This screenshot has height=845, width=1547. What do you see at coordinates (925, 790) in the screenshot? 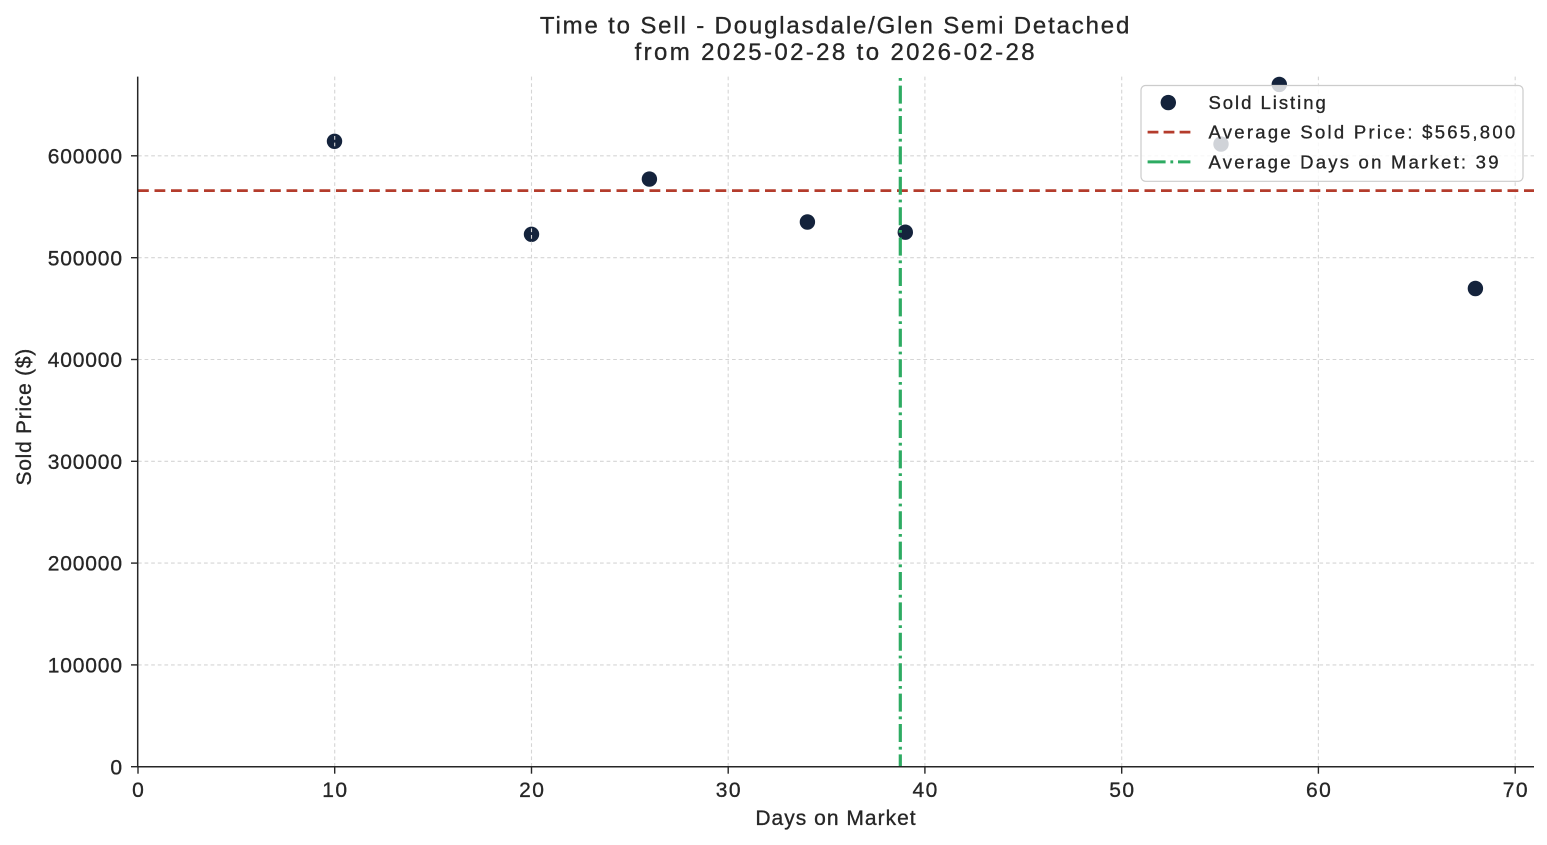
I see `svg-text: 40` at bounding box center [925, 790].